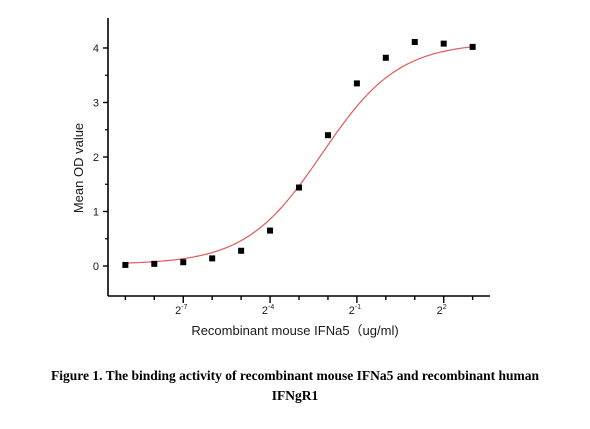  Describe the element at coordinates (96, 267) in the screenshot. I see `y-tick-label: 0` at that location.